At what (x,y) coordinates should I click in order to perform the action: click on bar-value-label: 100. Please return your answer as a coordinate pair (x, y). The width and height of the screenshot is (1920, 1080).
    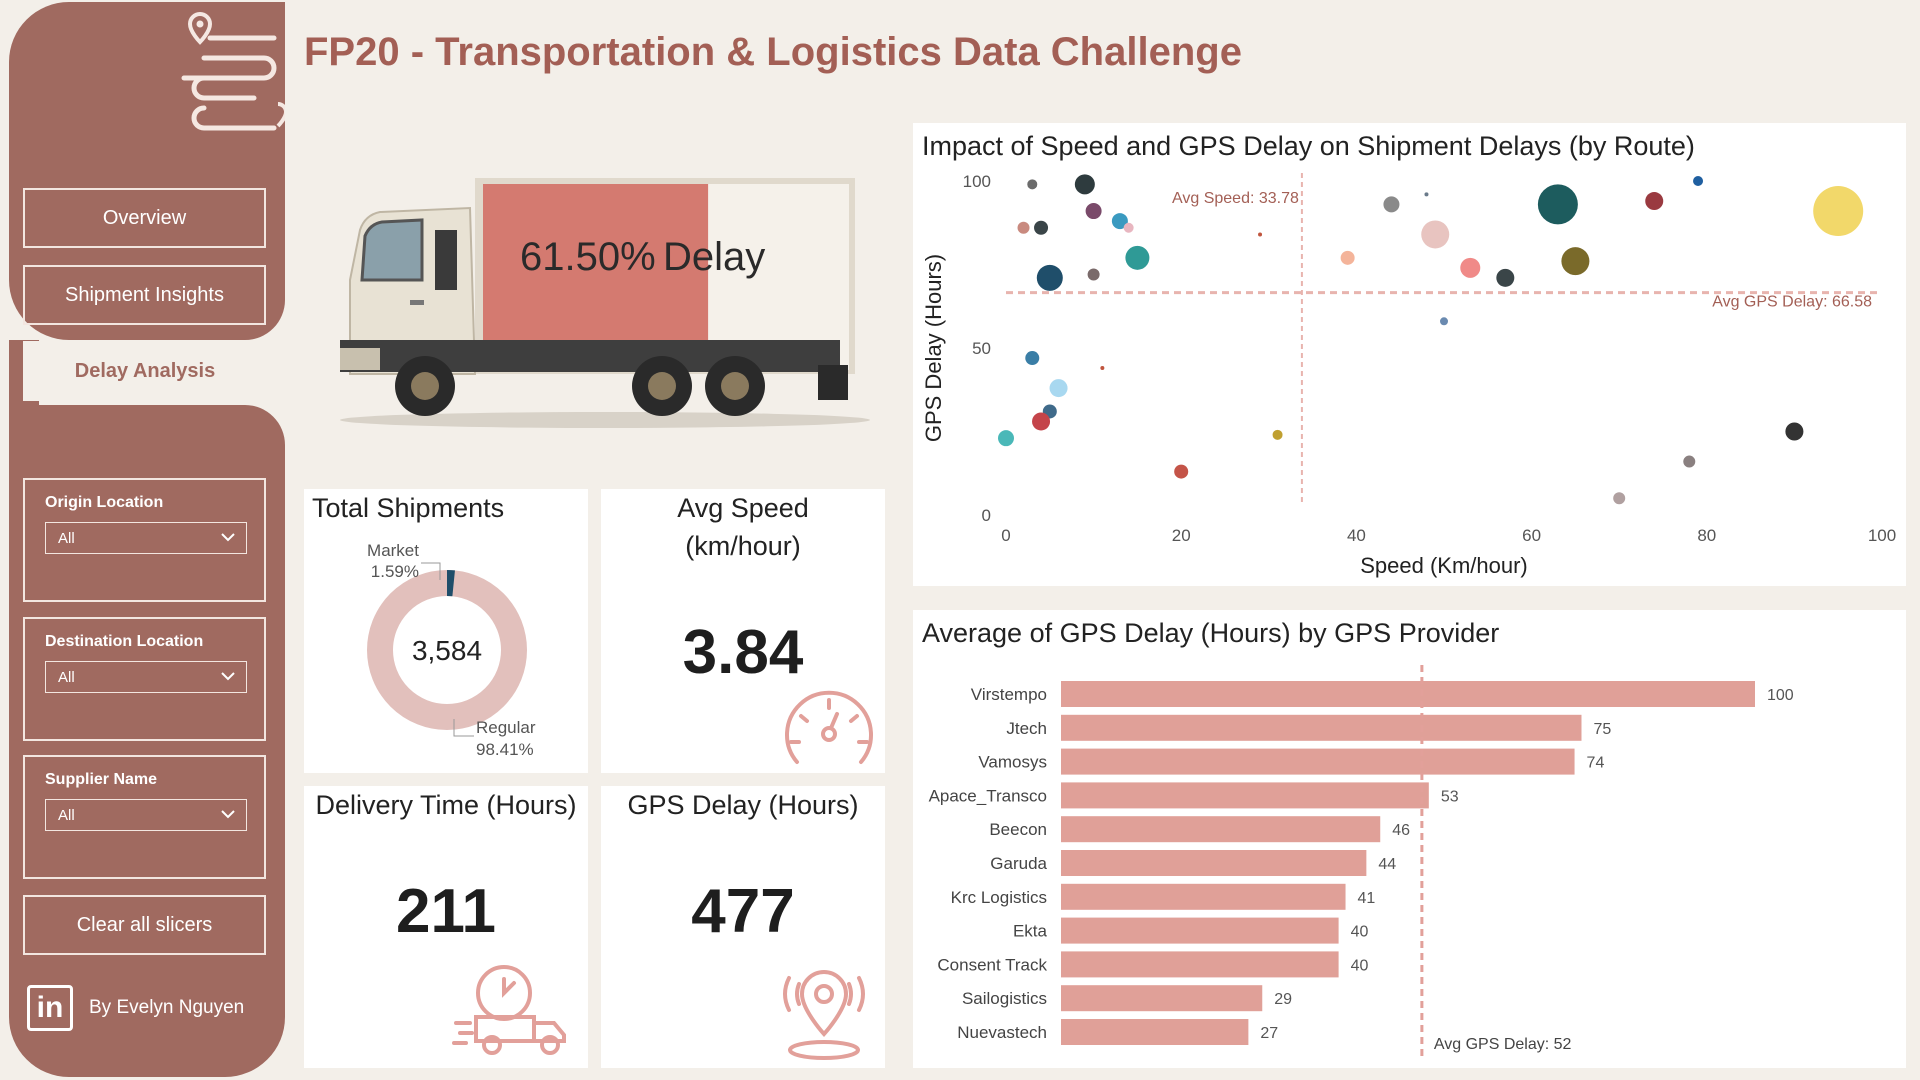
    Looking at the image, I should click on (1780, 695).